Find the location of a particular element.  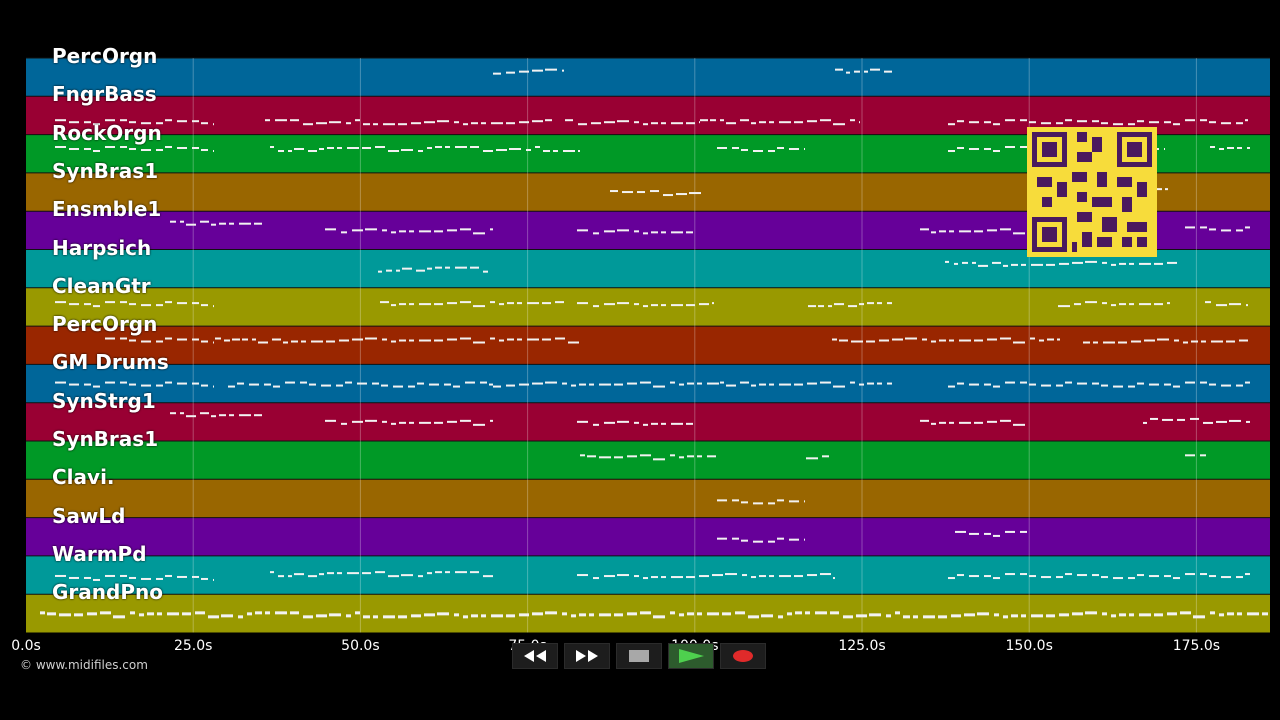

fast-forward-button is located at coordinates (587, 656).